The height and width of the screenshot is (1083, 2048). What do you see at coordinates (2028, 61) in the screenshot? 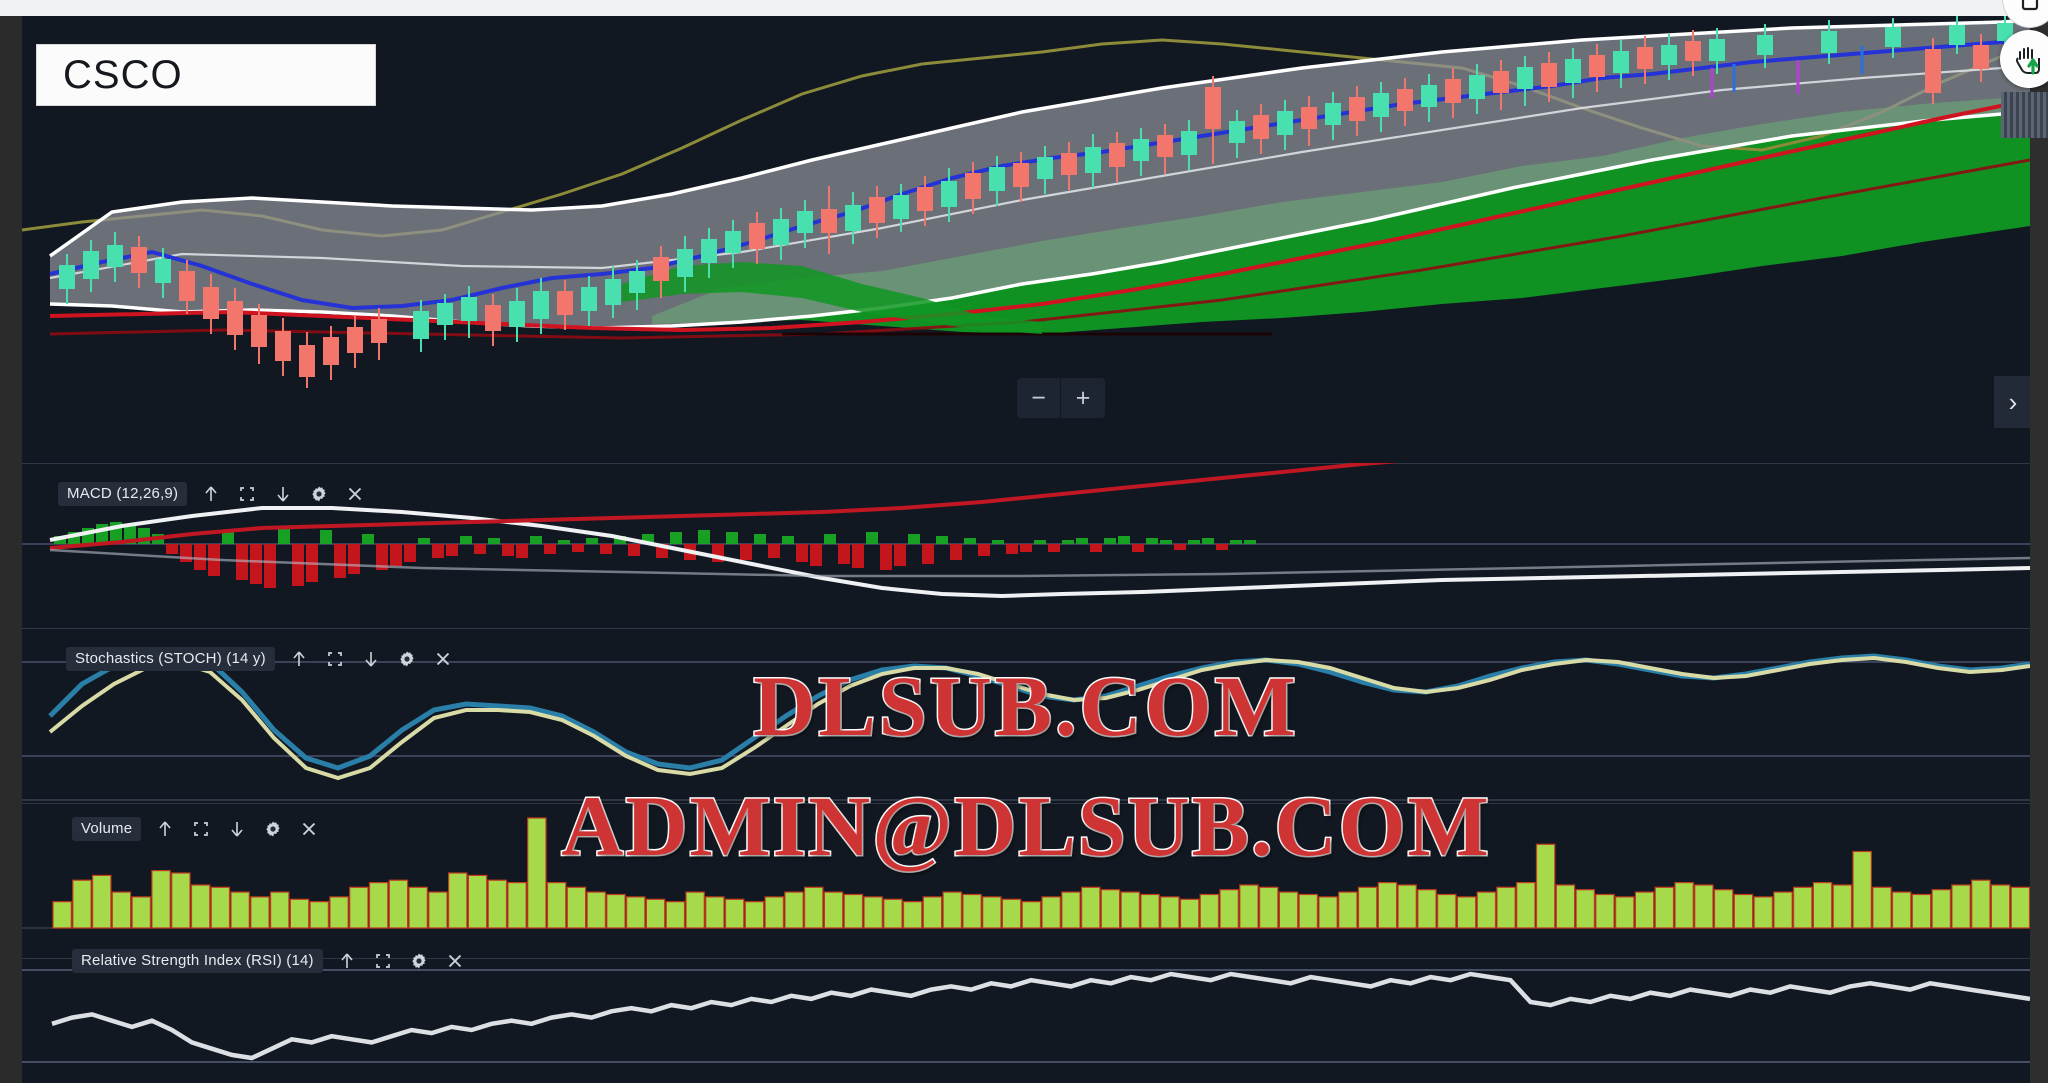
I see `hand-pan-icon` at bounding box center [2028, 61].